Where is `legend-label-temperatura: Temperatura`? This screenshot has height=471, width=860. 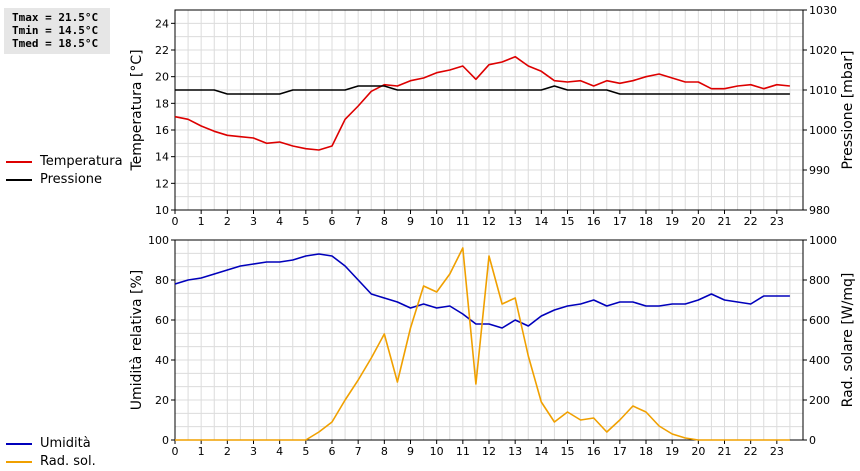
legend-label-temperatura: Temperatura is located at coordinates (81, 161).